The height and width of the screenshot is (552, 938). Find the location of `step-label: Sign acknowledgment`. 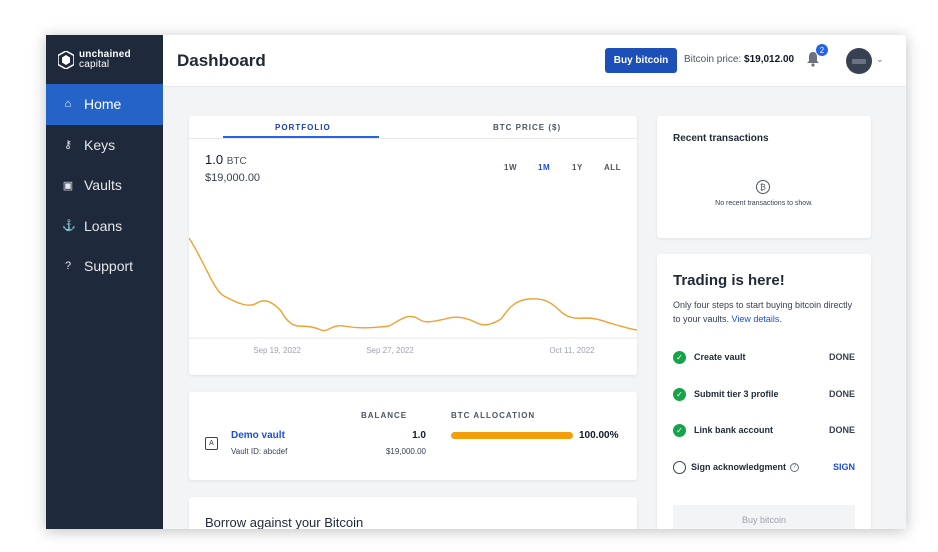

step-label: Sign acknowledgment is located at coordinates (739, 467).